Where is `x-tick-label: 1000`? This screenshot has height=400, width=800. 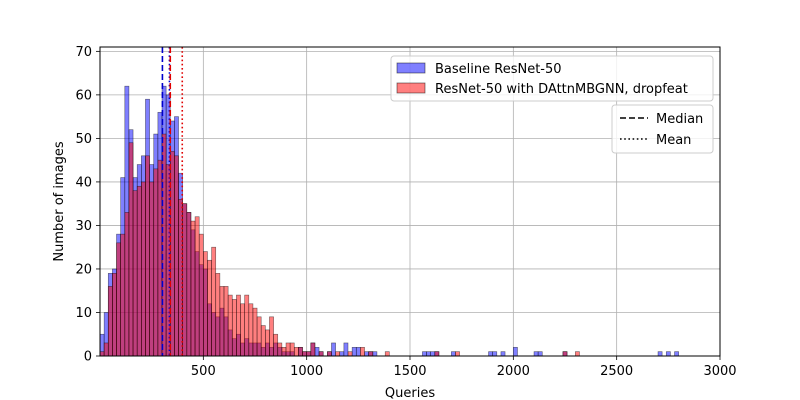 x-tick-label: 1000 is located at coordinates (306, 371).